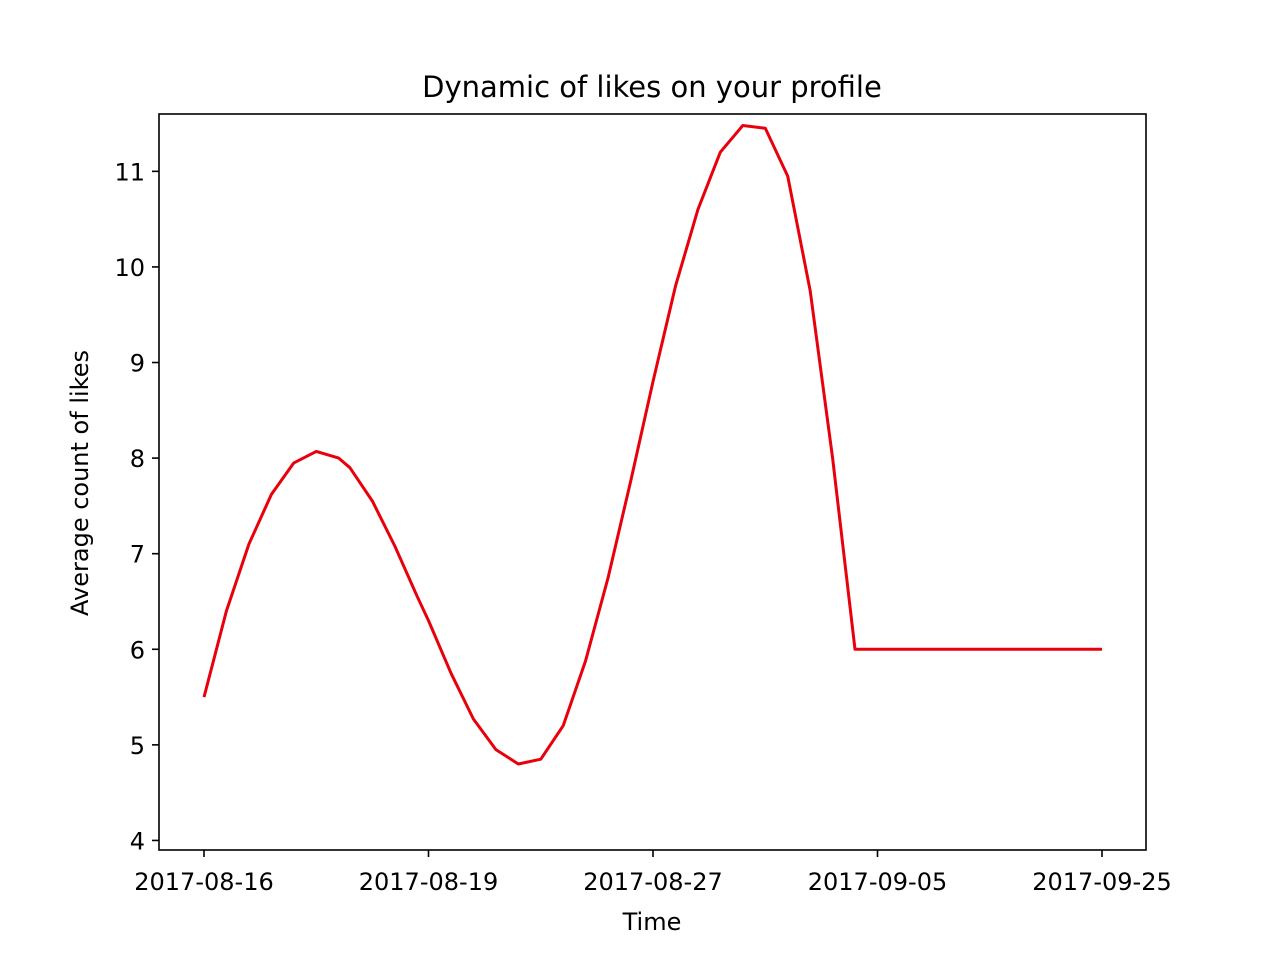 This screenshot has height=955, width=1273. Describe the element at coordinates (652, 87) in the screenshot. I see `chart-title: Dynamic of likes on your profile` at that location.